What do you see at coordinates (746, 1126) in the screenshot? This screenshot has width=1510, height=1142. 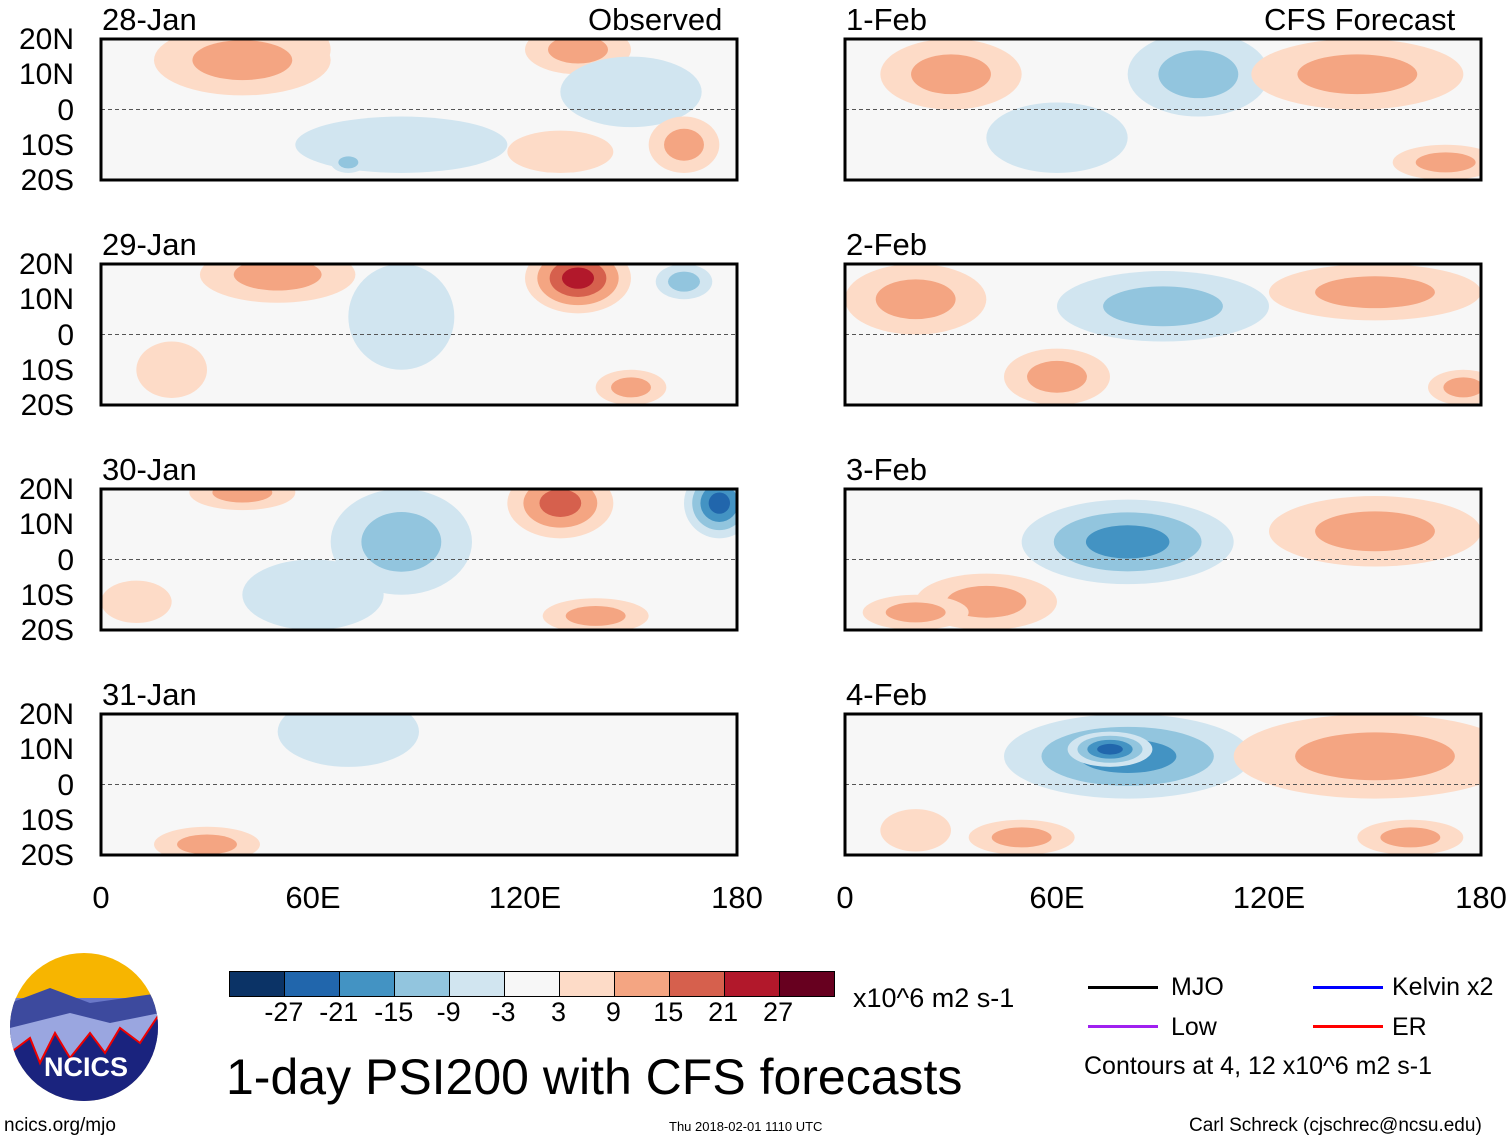 I see `footer-timestamp: Thu 2018-02-01 1110 UTC` at bounding box center [746, 1126].